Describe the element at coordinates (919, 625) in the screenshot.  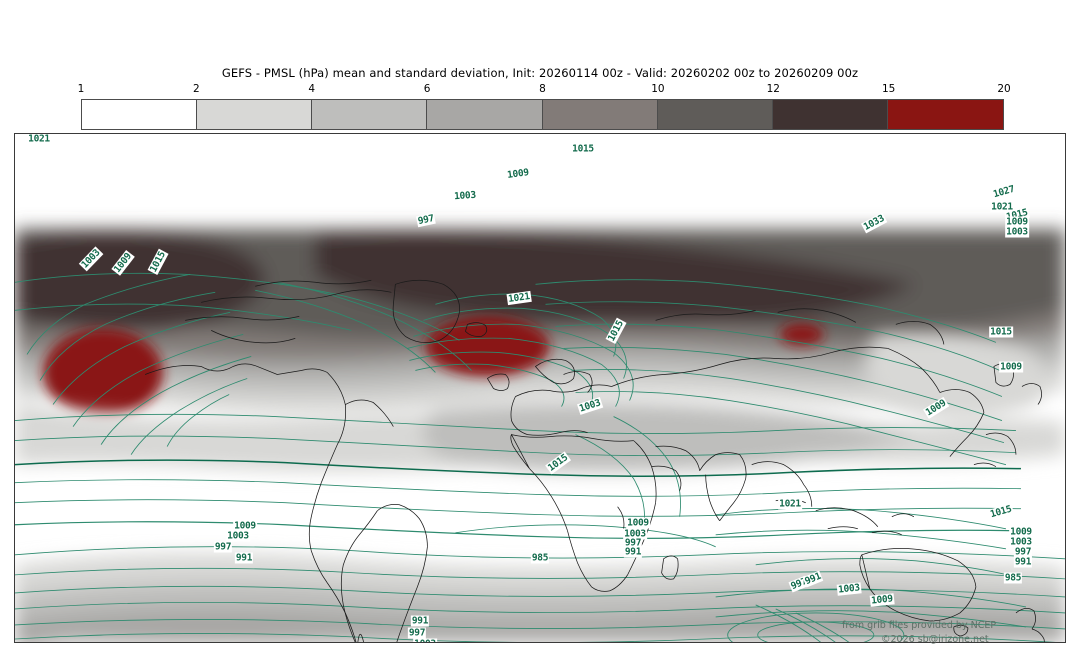
I see `attribution-source: from grib files provided by NCEP` at that location.